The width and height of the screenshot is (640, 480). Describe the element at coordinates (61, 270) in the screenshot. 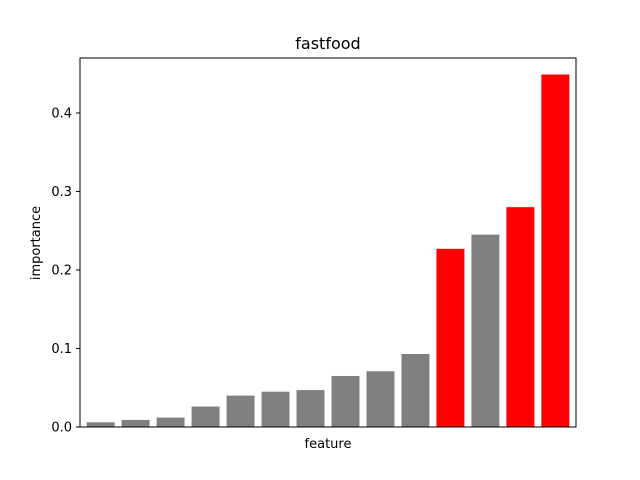

I see `y-tick-label: 0.2` at that location.